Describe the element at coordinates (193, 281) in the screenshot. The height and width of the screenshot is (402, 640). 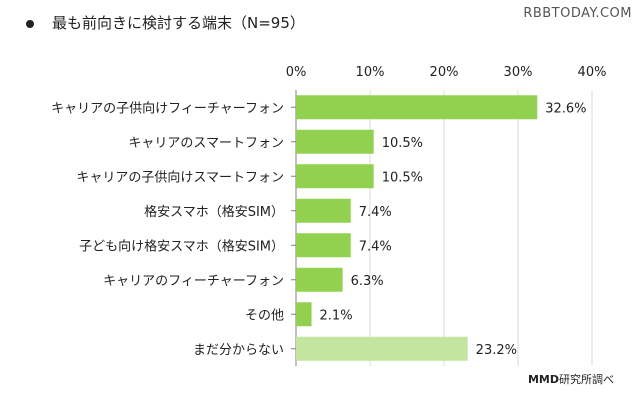
I see `category-label: キャリアのフィーチャーフォン` at that location.